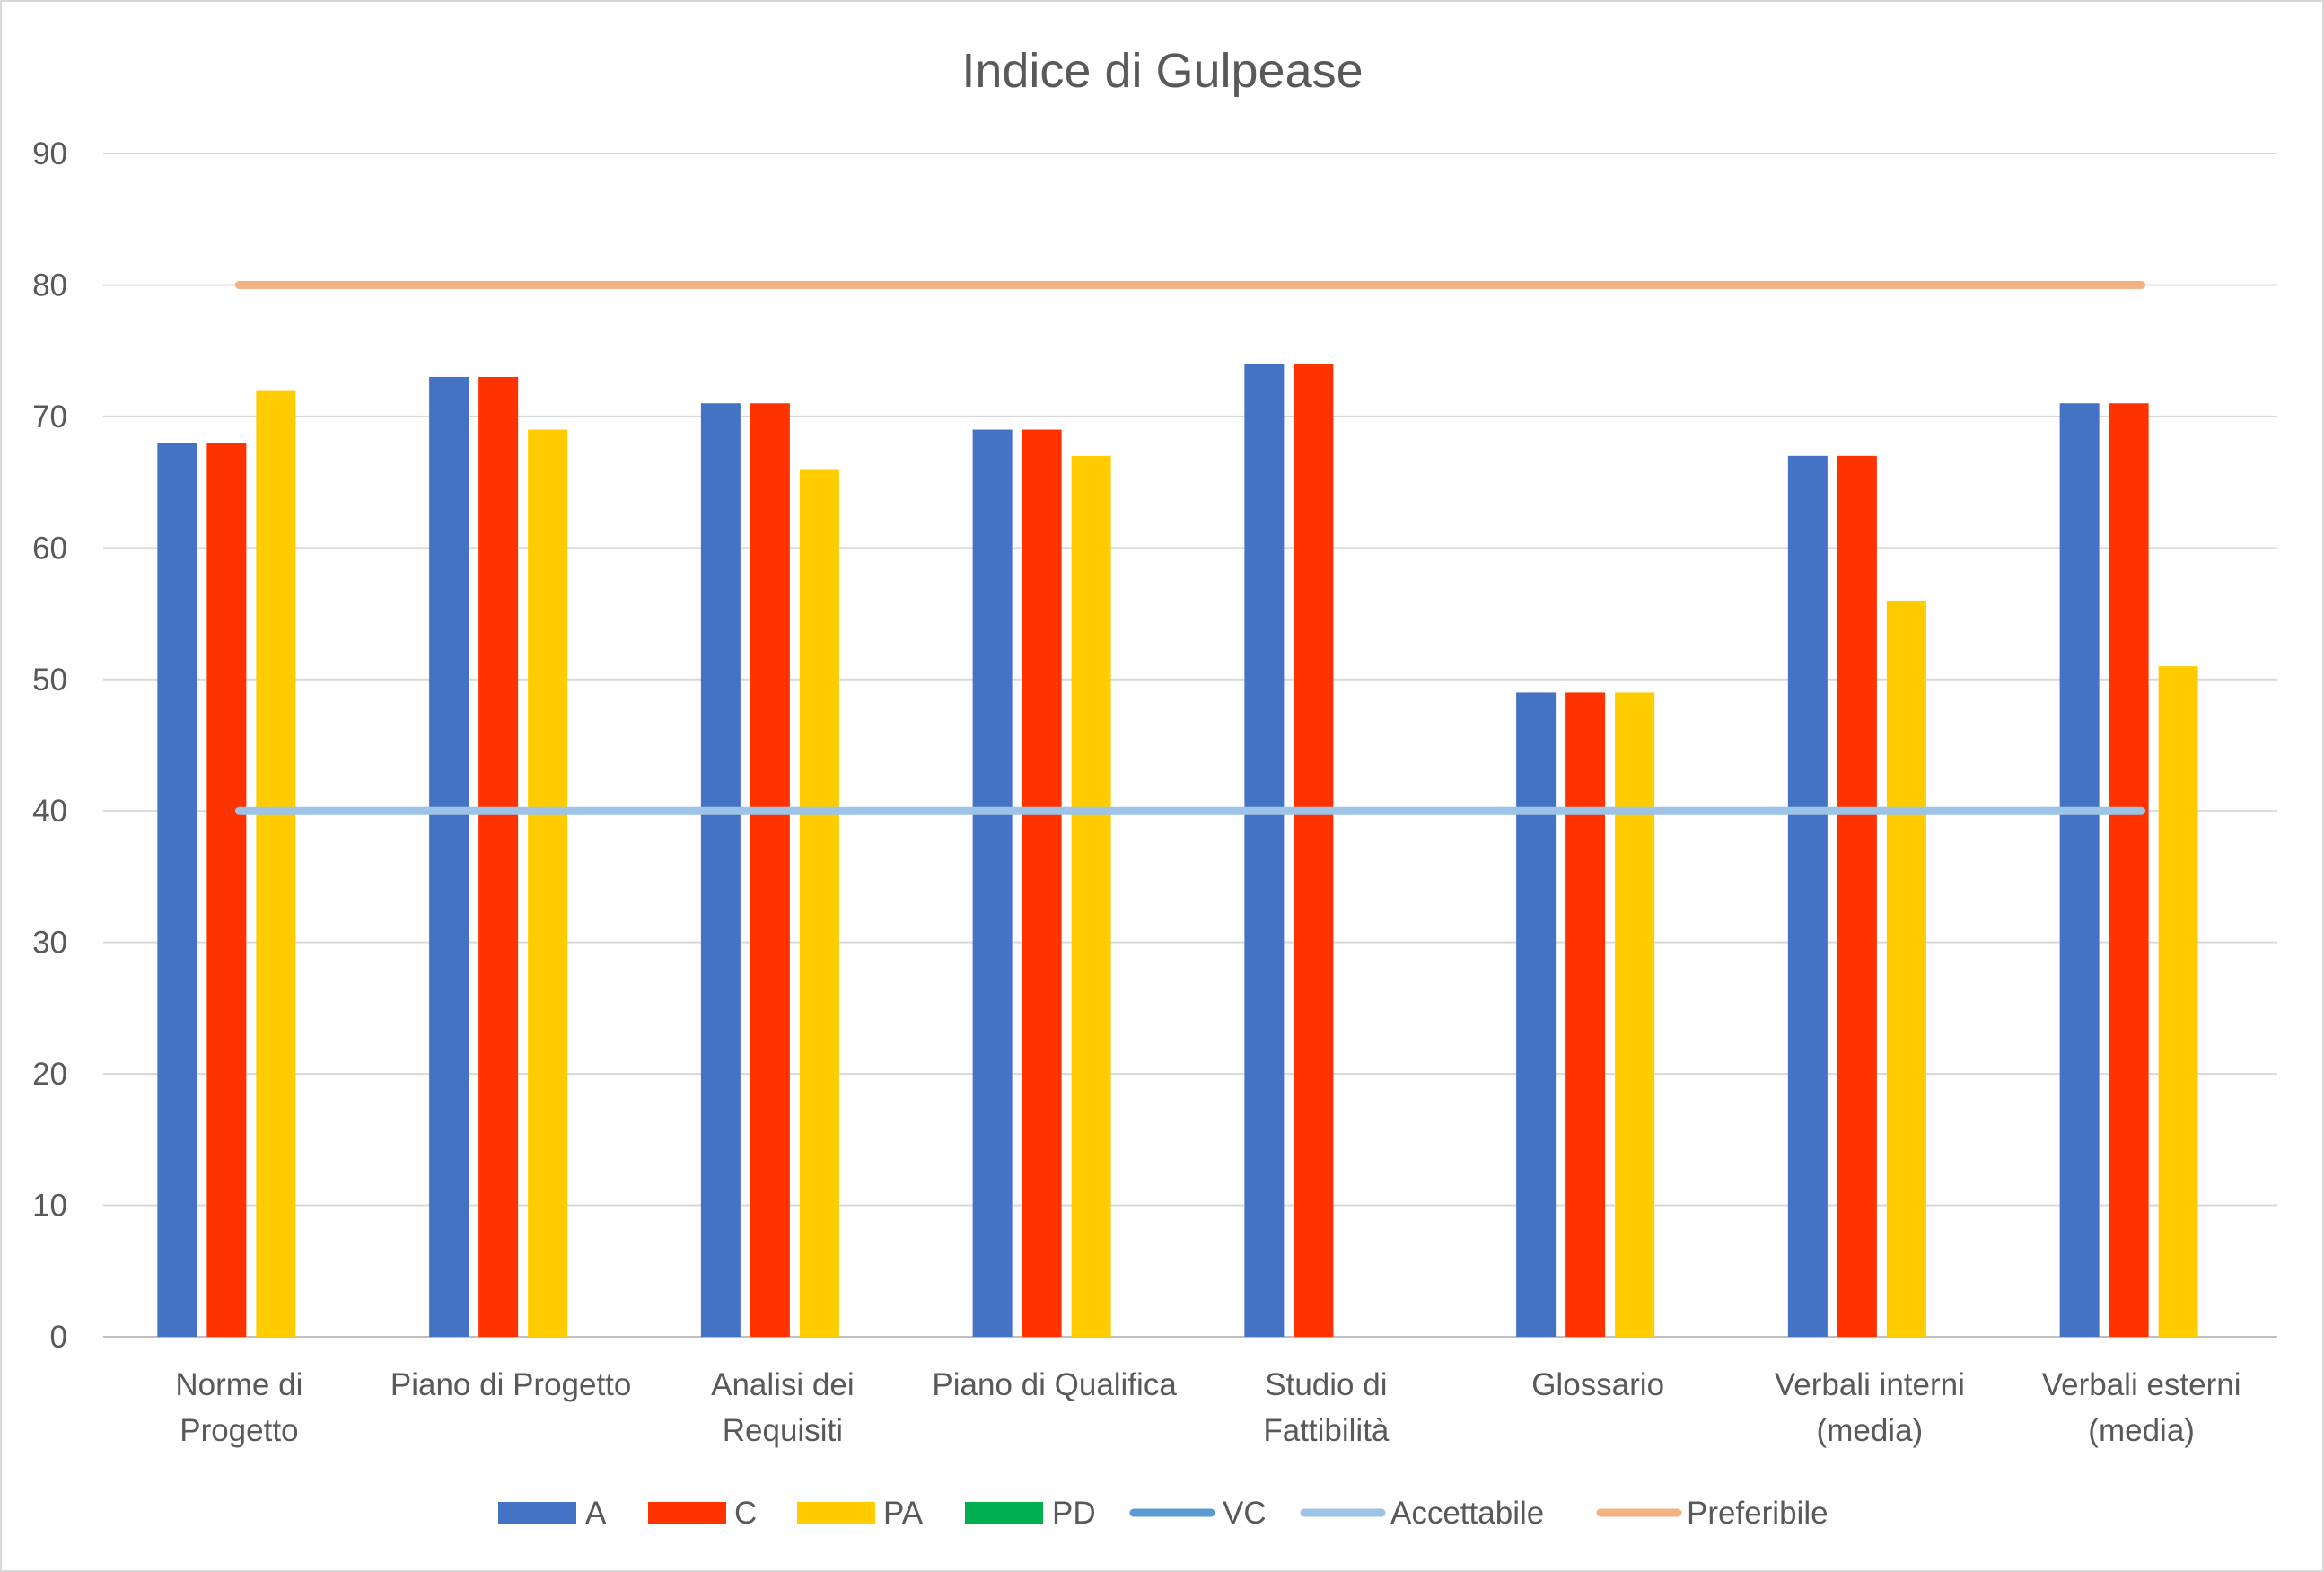 The width and height of the screenshot is (2324, 1572). What do you see at coordinates (239, 1407) in the screenshot?
I see `x-category-label: Norme di Progetto` at bounding box center [239, 1407].